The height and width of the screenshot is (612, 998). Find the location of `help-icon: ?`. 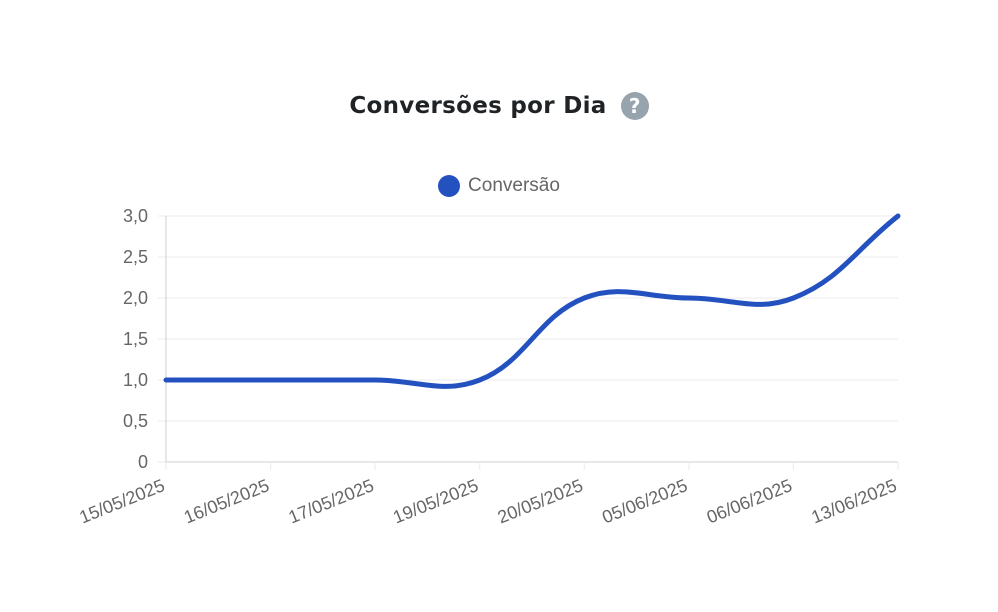

help-icon: ? is located at coordinates (634, 106).